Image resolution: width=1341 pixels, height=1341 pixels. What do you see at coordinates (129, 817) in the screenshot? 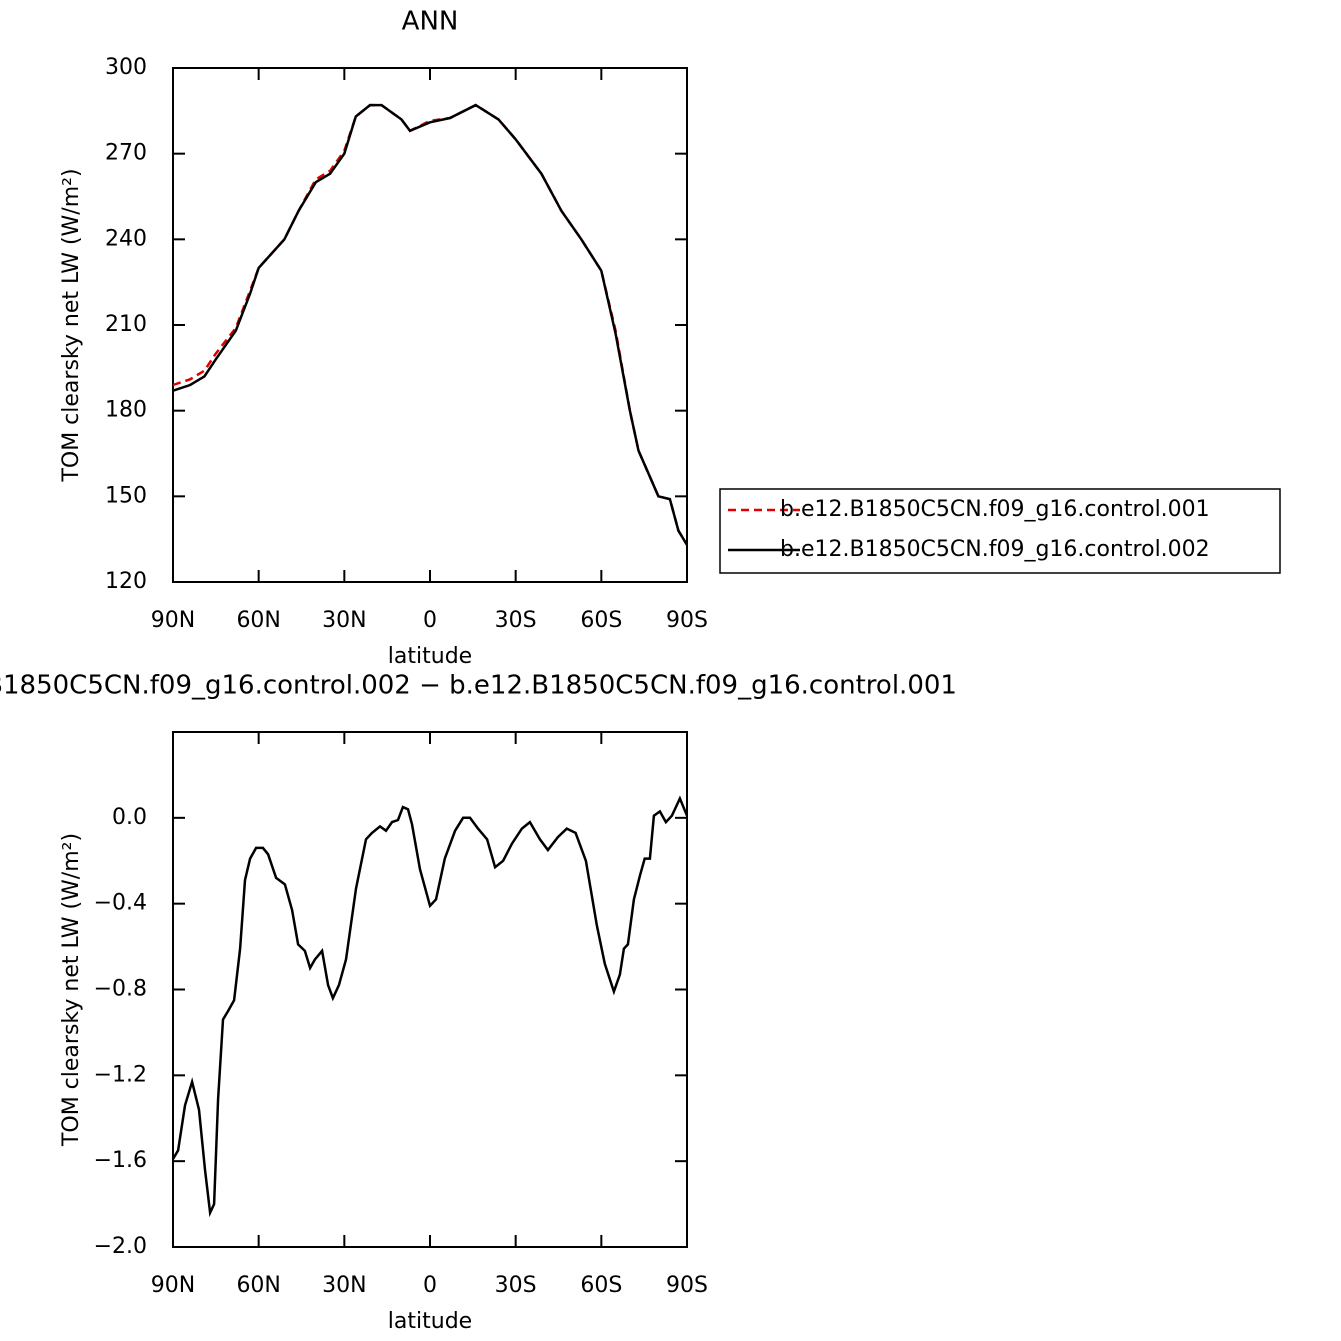
I see `y-tick-label: 0.0` at bounding box center [129, 817].